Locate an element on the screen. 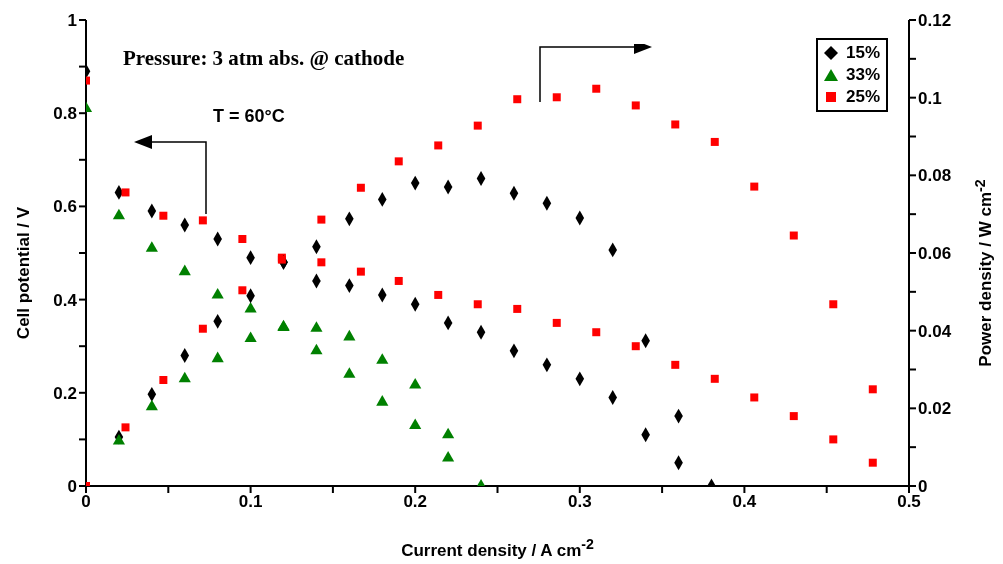 The image size is (1003, 564). y2-tick-label: 0.06 is located at coordinates (935, 254).